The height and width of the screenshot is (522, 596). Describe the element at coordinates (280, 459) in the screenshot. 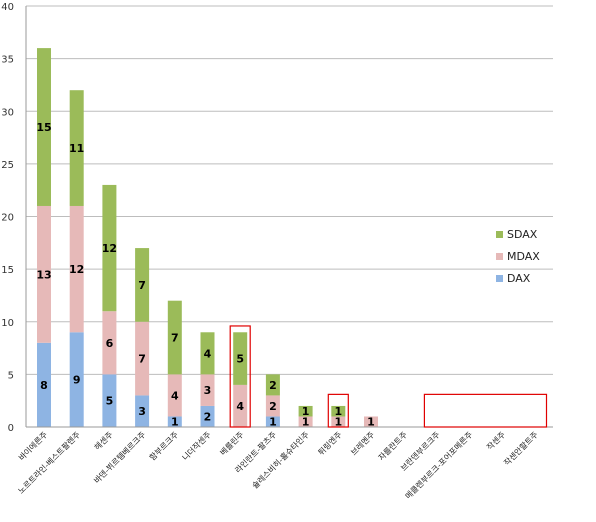

I see `x-category-label: 슐레스비히-홀슈타인주` at that location.